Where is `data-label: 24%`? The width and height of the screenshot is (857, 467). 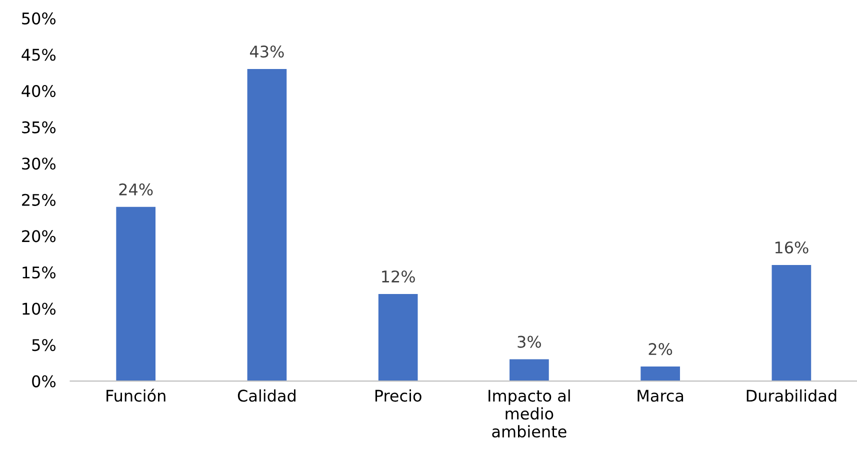
data-label: 24% is located at coordinates (136, 189).